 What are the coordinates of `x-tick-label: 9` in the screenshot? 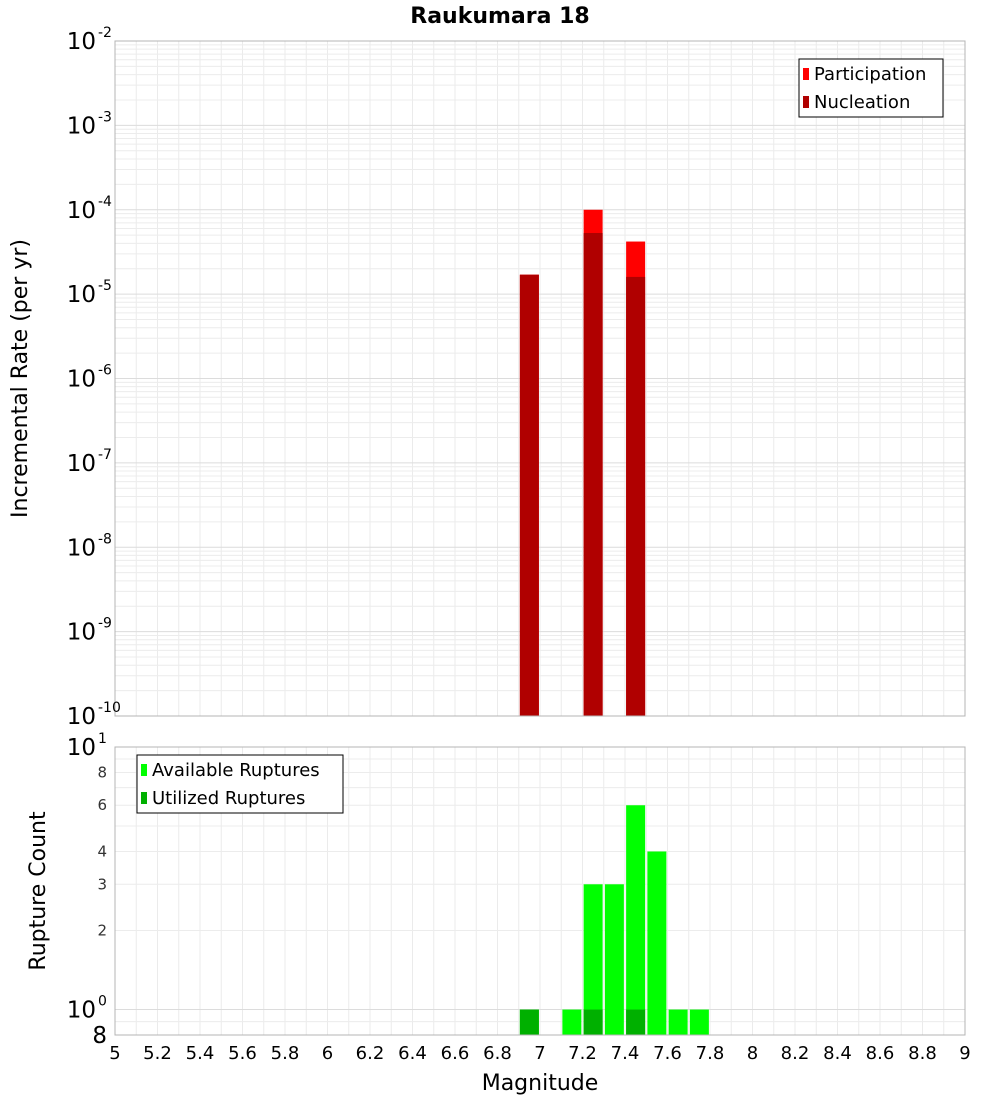 It's located at (964, 1053).